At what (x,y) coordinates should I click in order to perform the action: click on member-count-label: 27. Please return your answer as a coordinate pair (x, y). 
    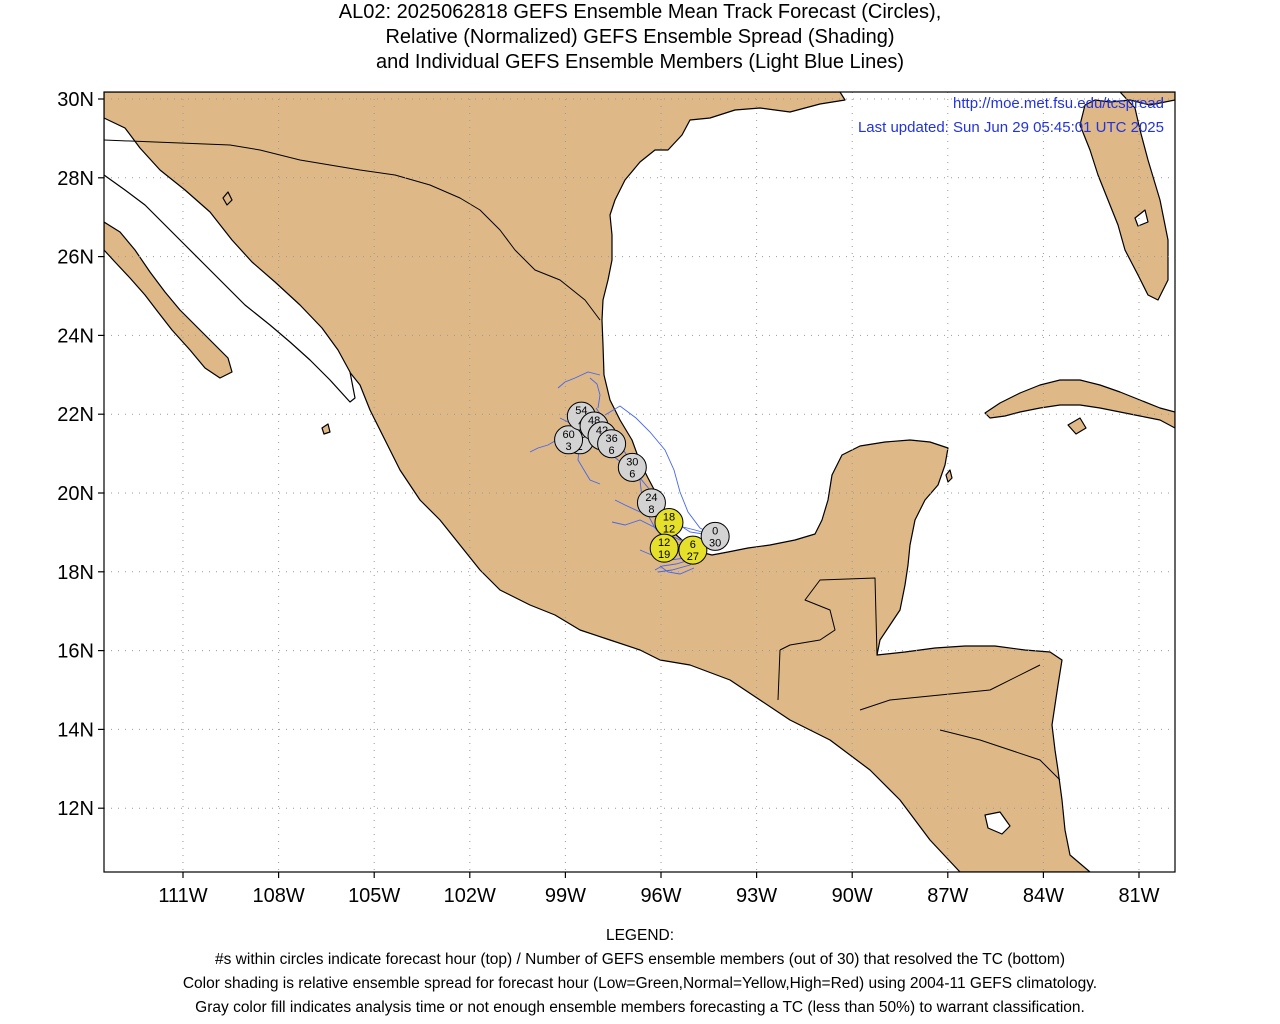
    Looking at the image, I should click on (693, 557).